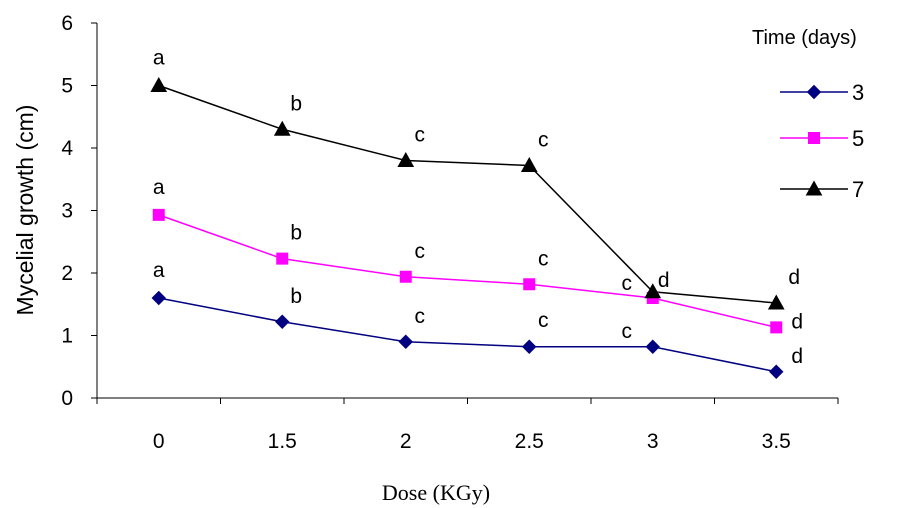  What do you see at coordinates (67, 86) in the screenshot?
I see `y-tick-label: 5` at bounding box center [67, 86].